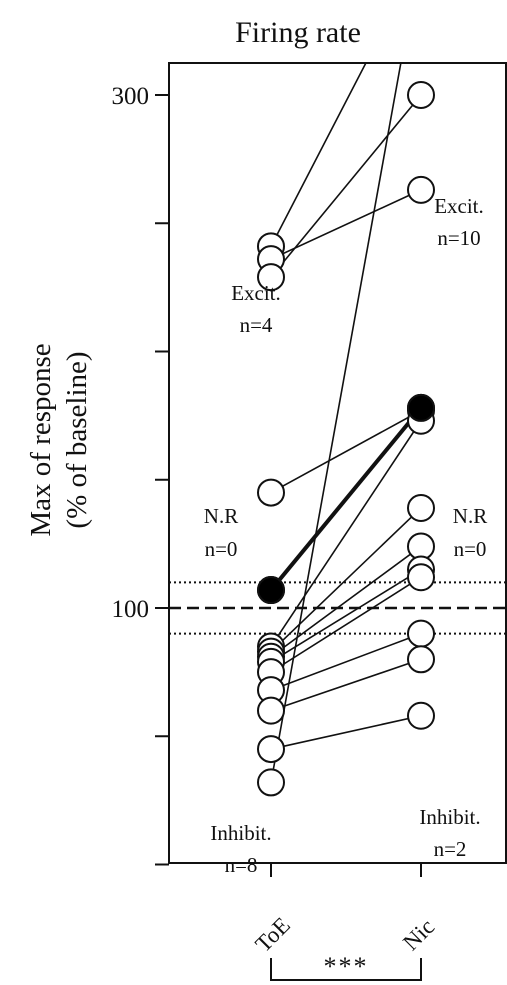 The image size is (507, 985). Describe the element at coordinates (41, 439) in the screenshot. I see `y-axis-label-line-1: Max of response` at that location.